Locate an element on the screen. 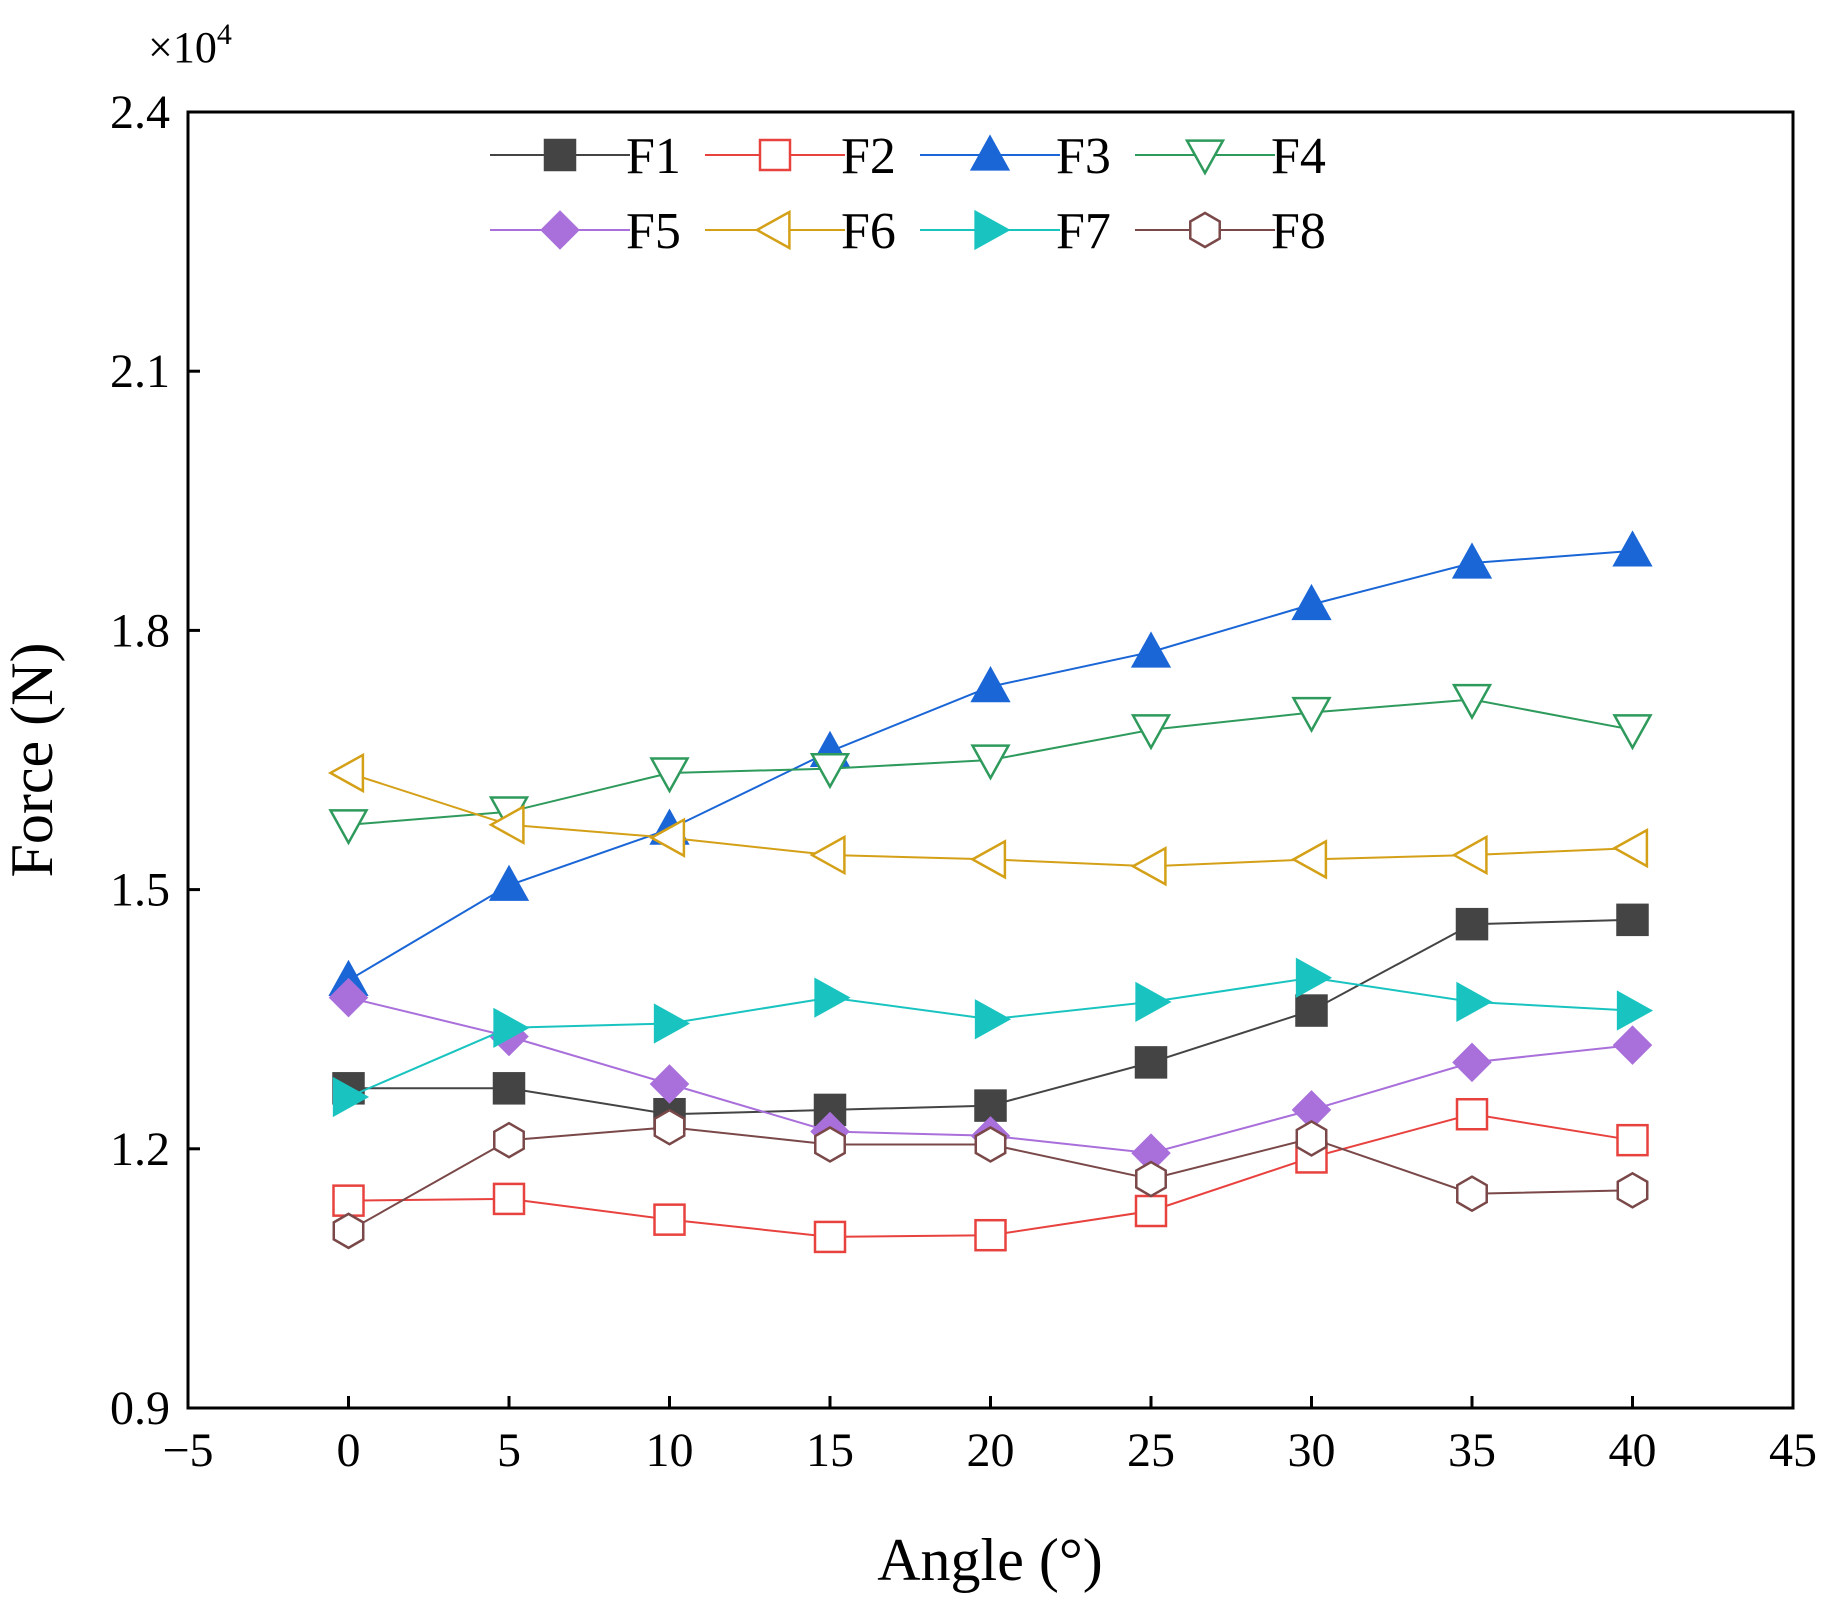  series-f4 is located at coordinates (990, 764).